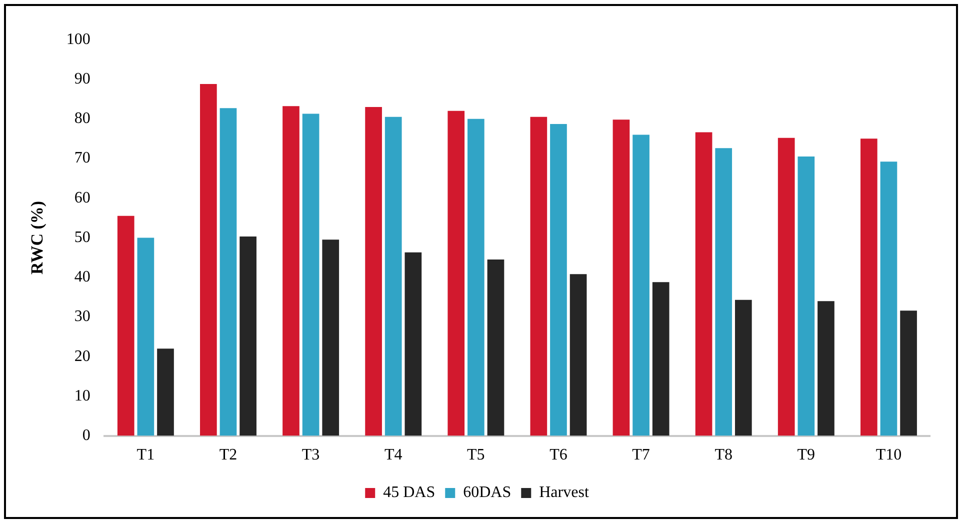 The width and height of the screenshot is (966, 527). What do you see at coordinates (393, 455) in the screenshot?
I see `x-tick-label: T4` at bounding box center [393, 455].